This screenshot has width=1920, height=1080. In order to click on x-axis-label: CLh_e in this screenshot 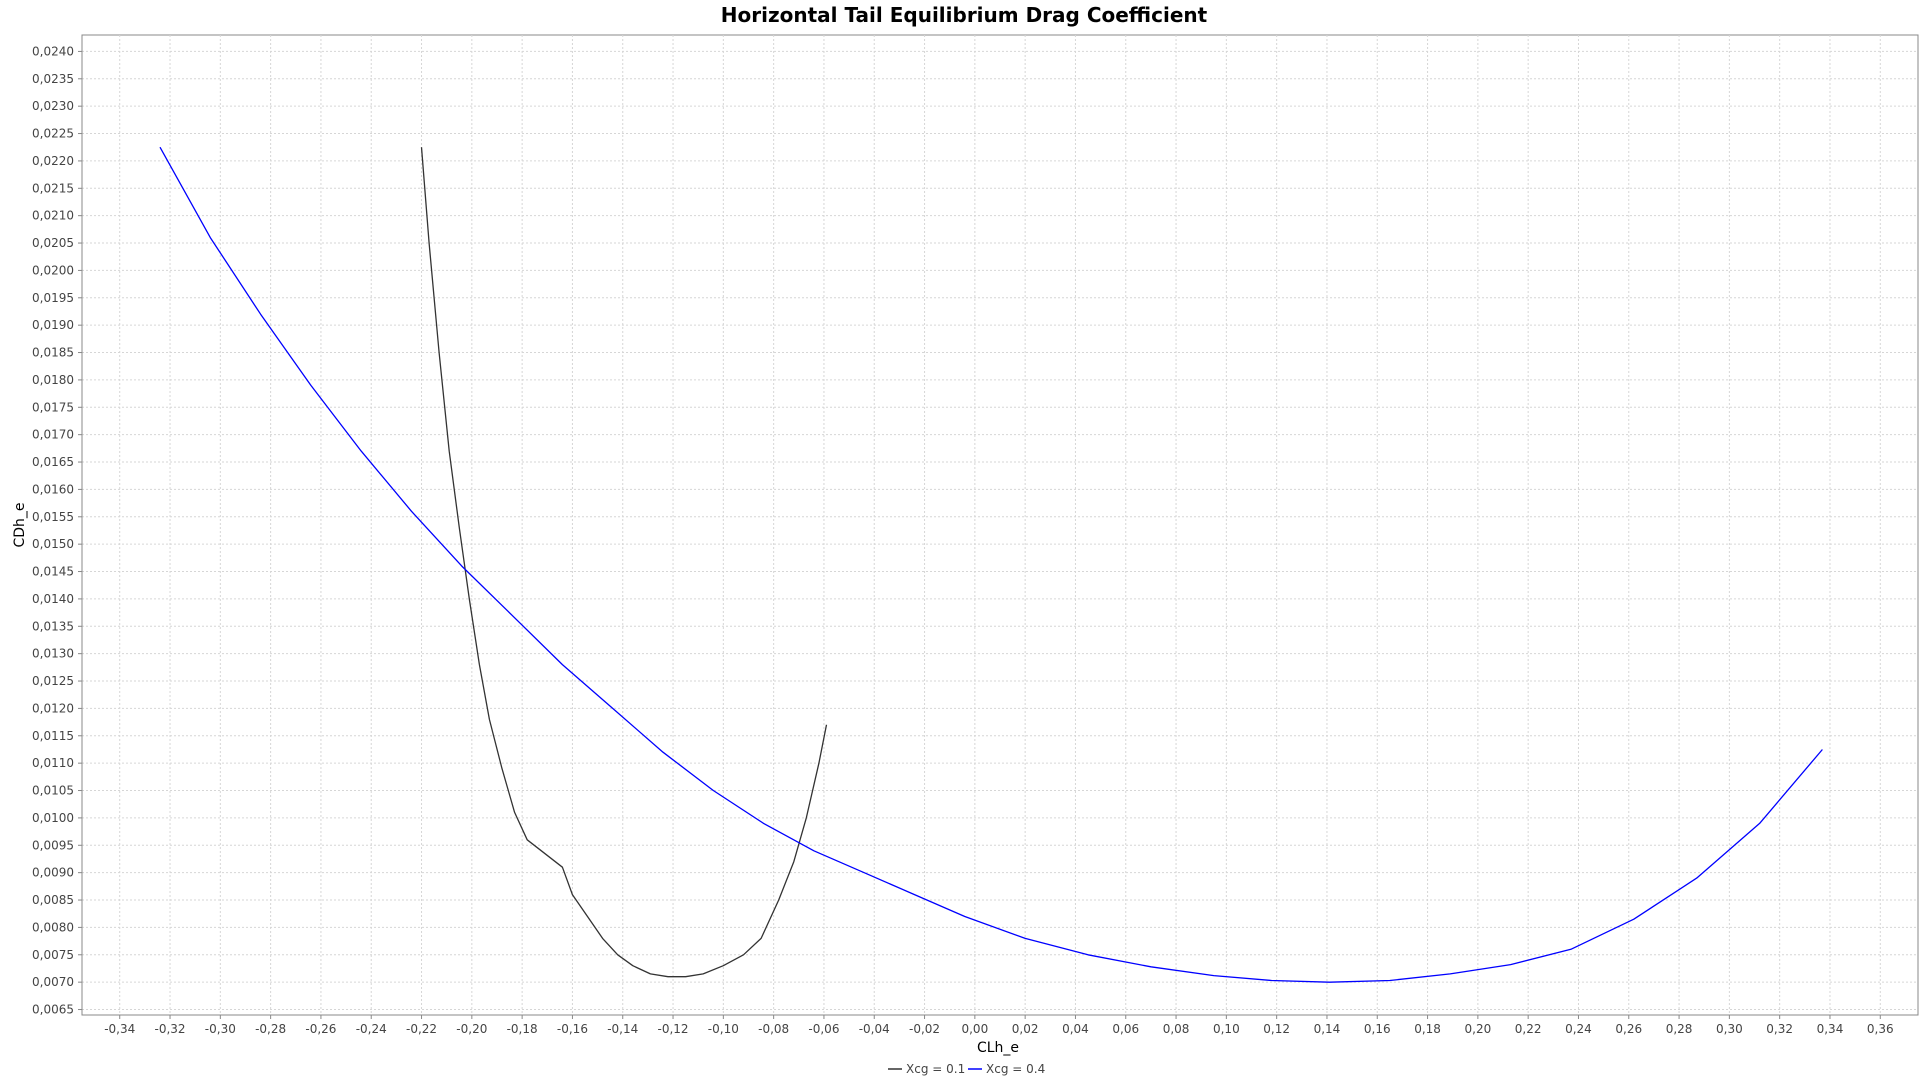, I will do `click(998, 1048)`.